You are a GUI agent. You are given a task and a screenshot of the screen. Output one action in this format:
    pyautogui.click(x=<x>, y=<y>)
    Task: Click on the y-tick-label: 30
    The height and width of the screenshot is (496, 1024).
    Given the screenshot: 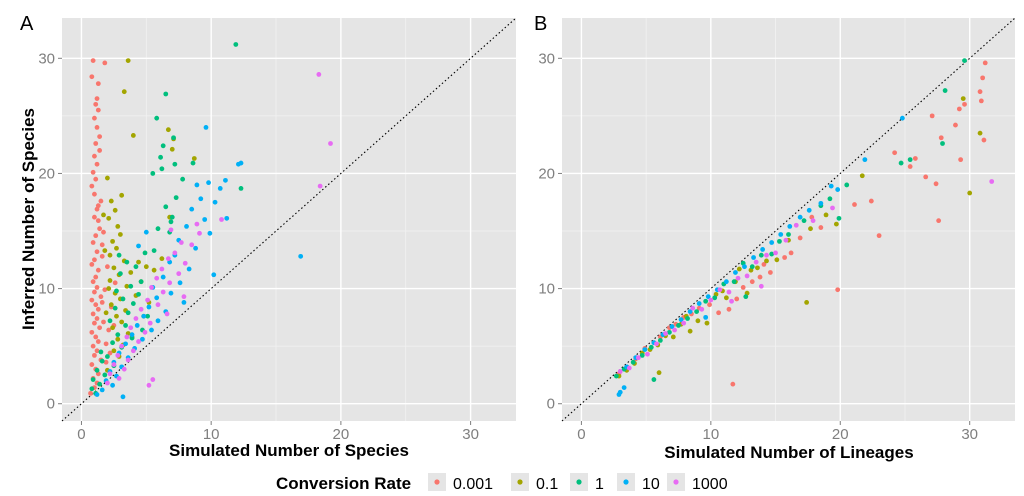 What is the action you would take?
    pyautogui.click(x=546, y=58)
    